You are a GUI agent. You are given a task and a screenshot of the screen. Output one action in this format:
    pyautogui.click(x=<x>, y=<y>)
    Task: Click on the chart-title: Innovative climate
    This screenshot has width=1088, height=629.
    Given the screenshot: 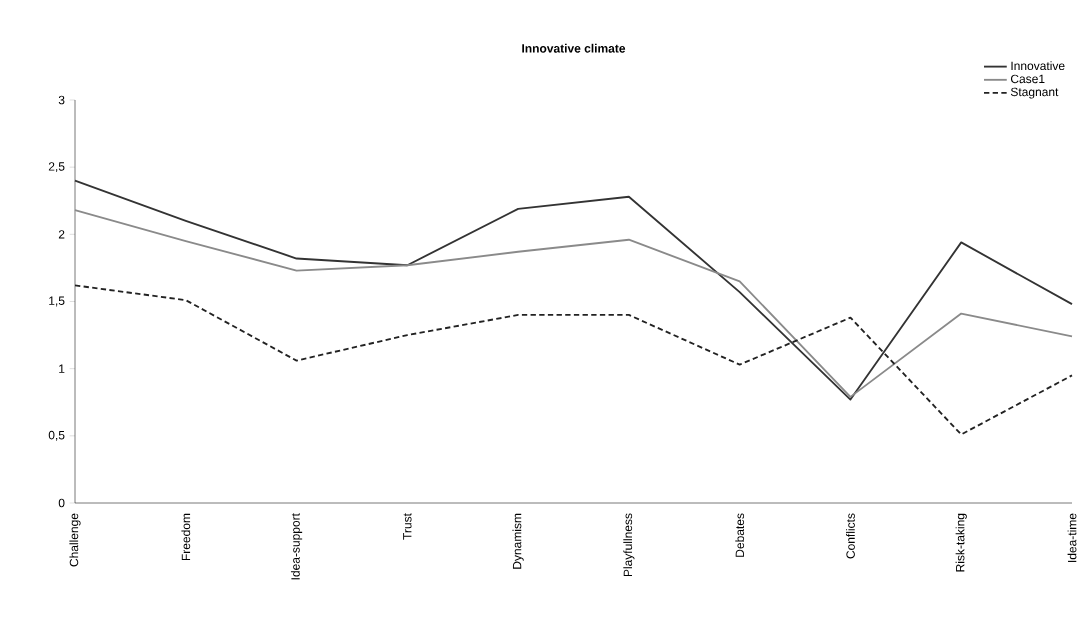 What is the action you would take?
    pyautogui.click(x=574, y=48)
    